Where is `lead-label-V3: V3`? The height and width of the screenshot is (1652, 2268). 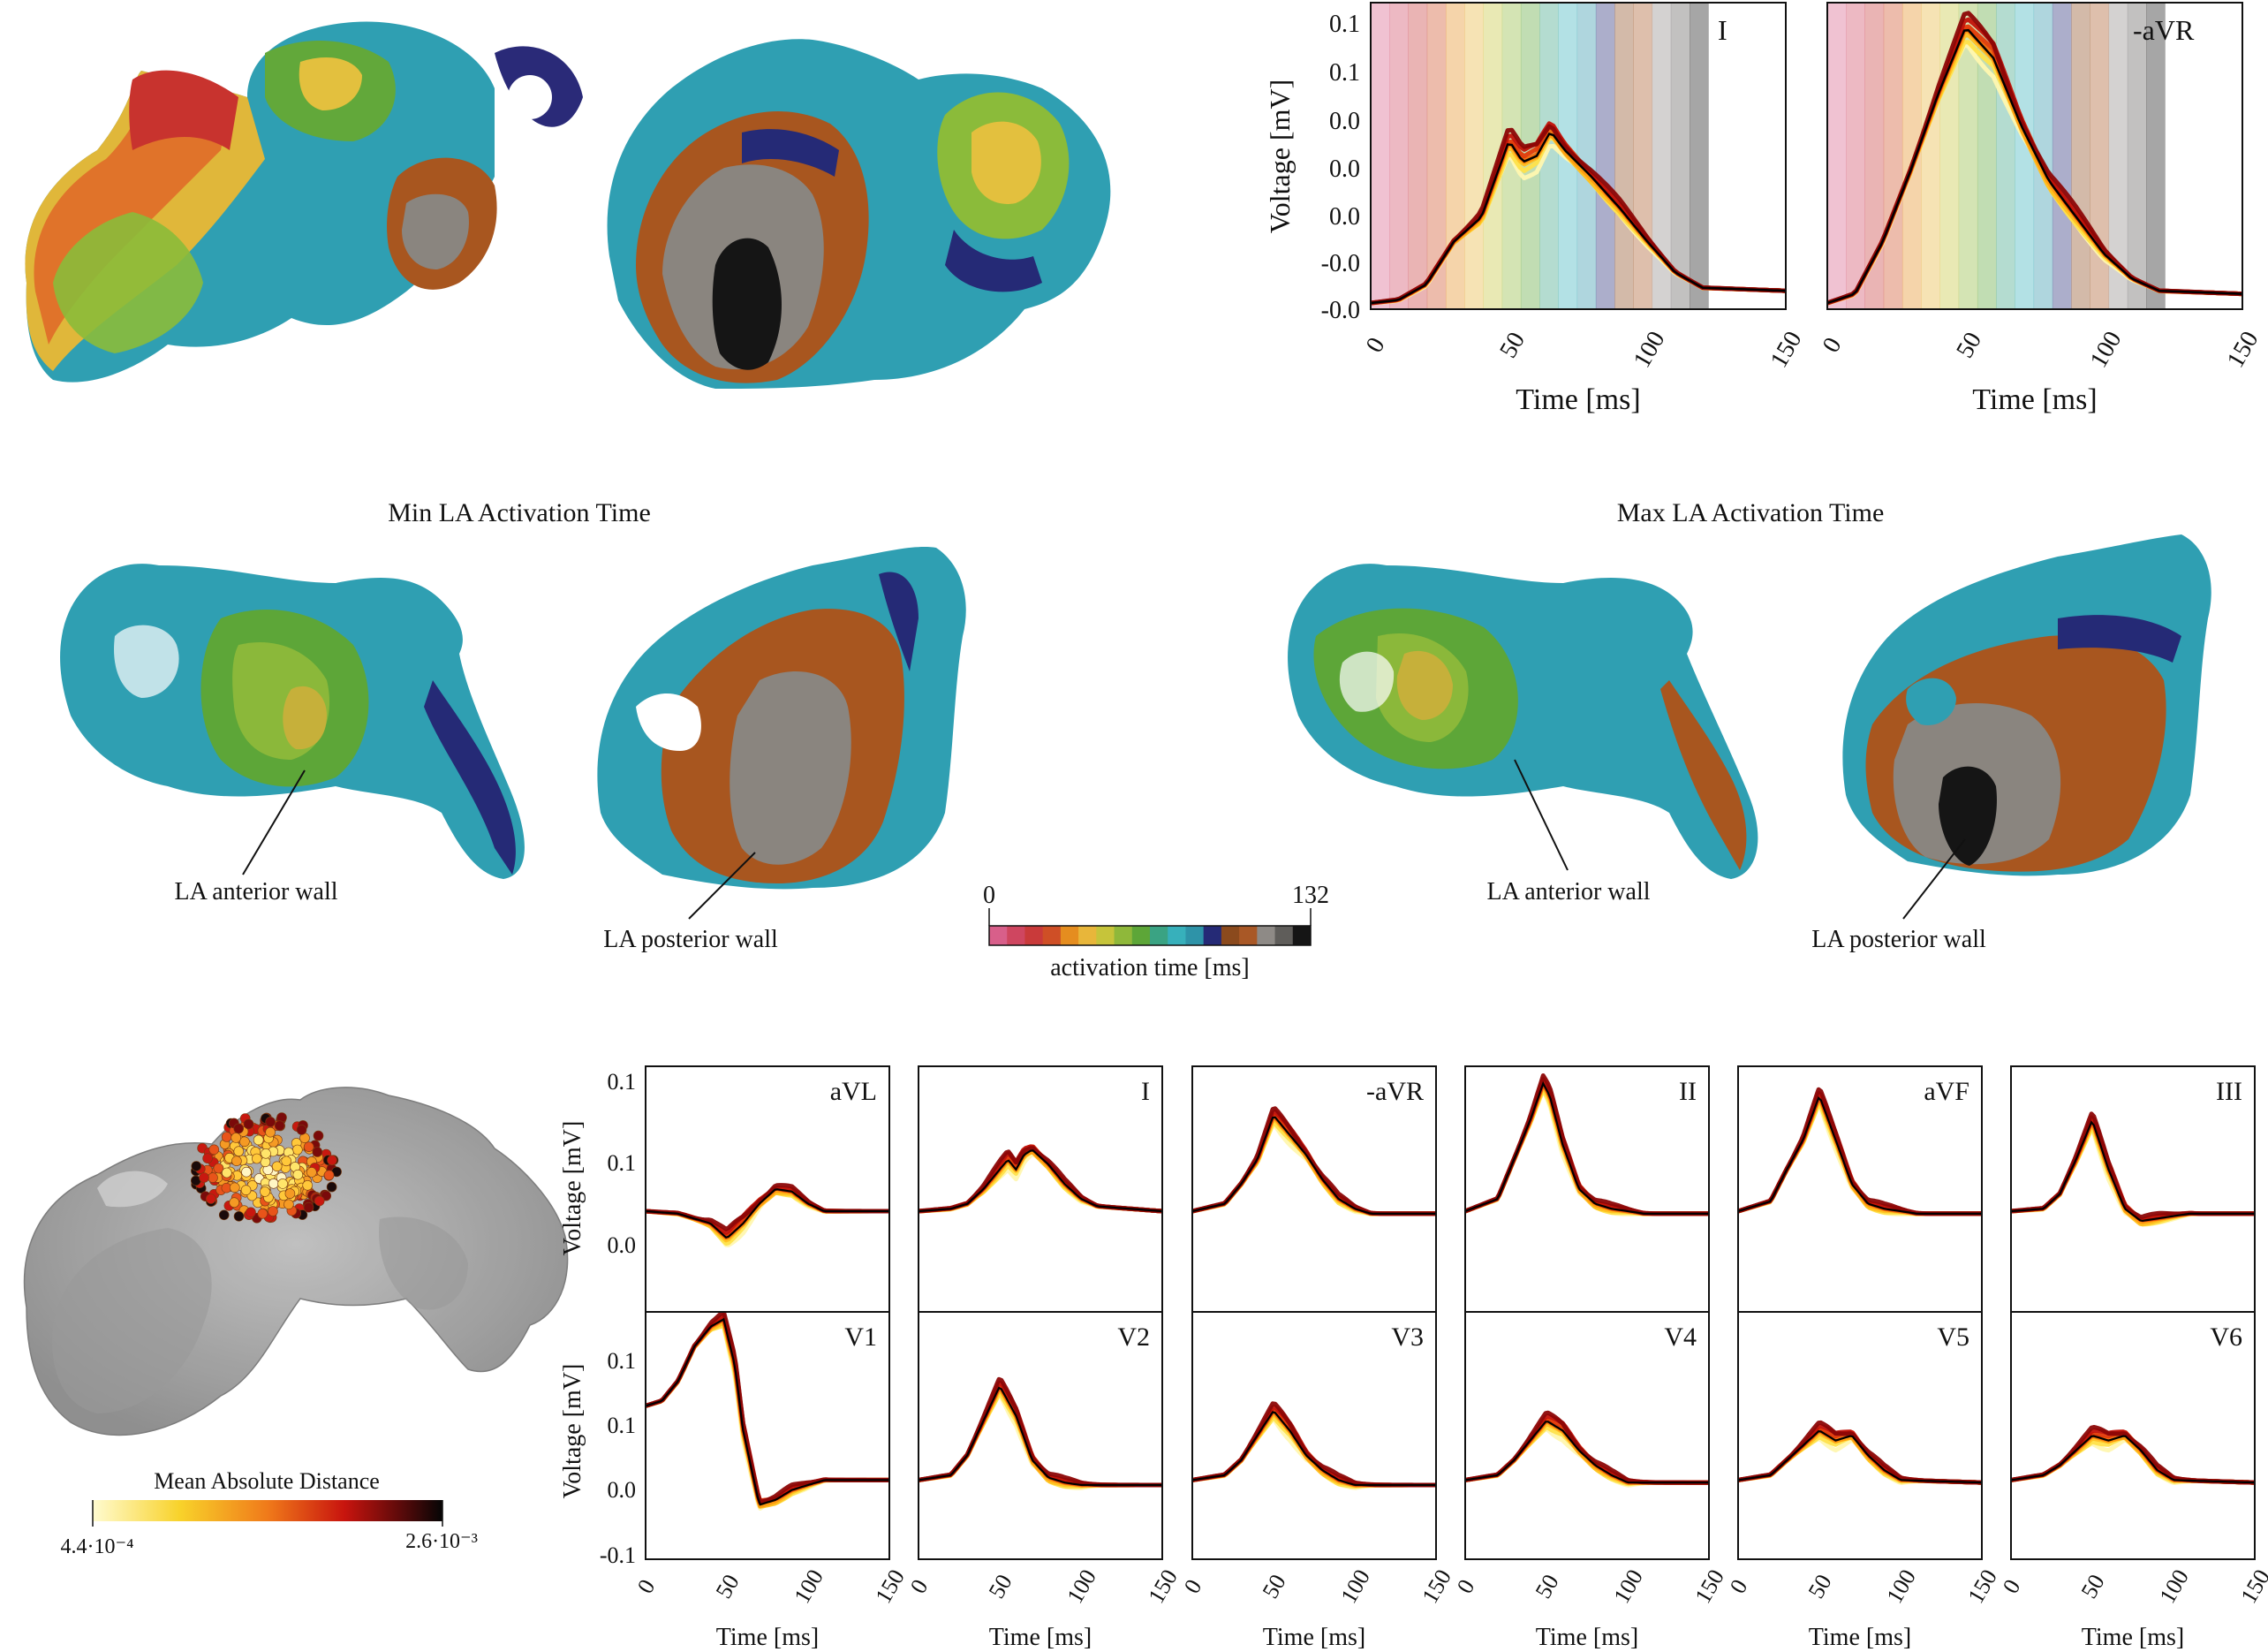 lead-label-V3: V3 is located at coordinates (1408, 1337).